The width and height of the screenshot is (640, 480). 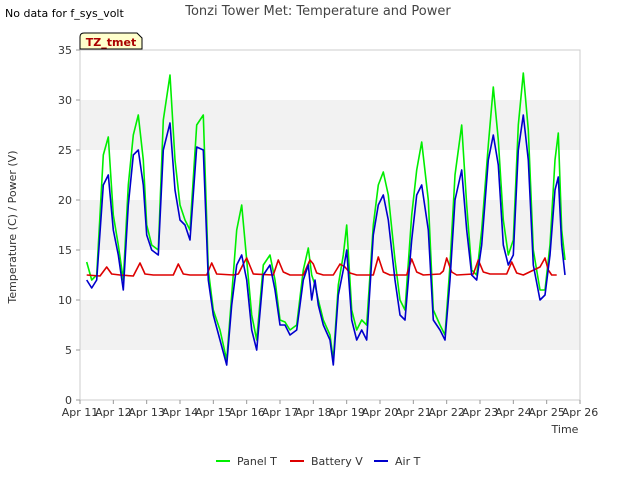 I want to click on legend-label-panel-t: Panel T, so click(x=257, y=461).